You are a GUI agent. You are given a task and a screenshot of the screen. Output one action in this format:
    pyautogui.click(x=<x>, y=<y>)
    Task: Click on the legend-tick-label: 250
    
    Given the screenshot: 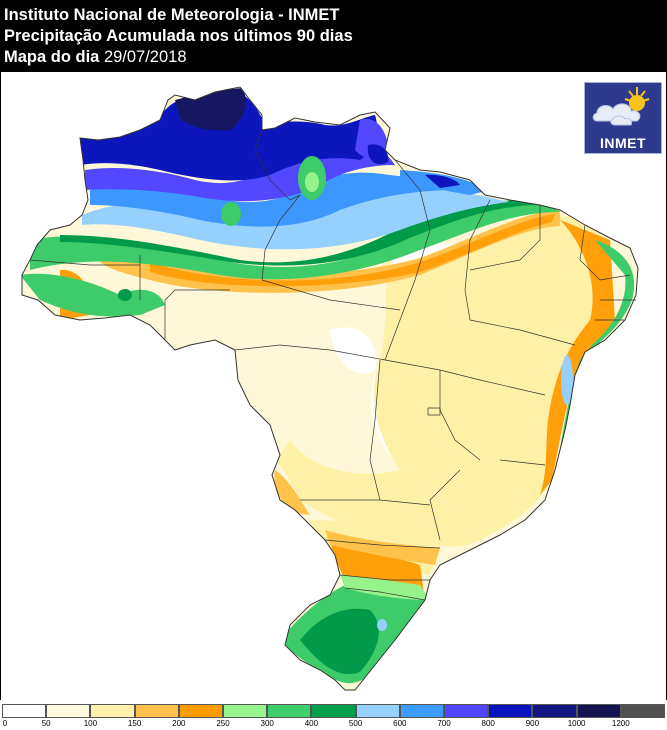 What is the action you would take?
    pyautogui.click(x=223, y=723)
    